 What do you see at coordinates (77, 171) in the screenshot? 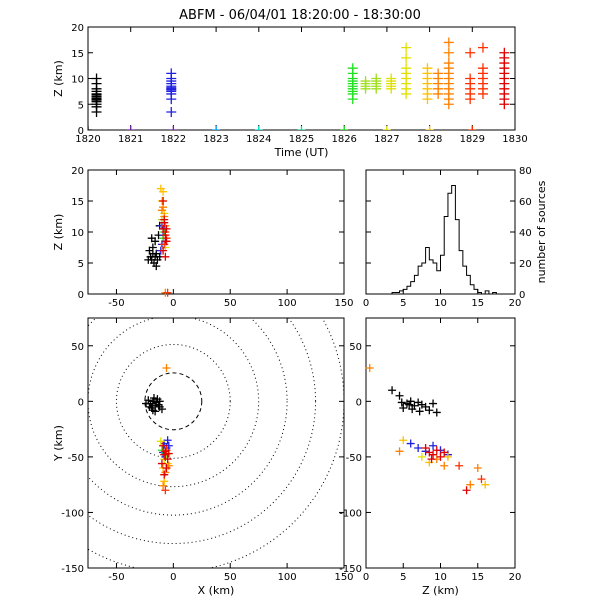
I see `y-tick-label: 20` at bounding box center [77, 171].